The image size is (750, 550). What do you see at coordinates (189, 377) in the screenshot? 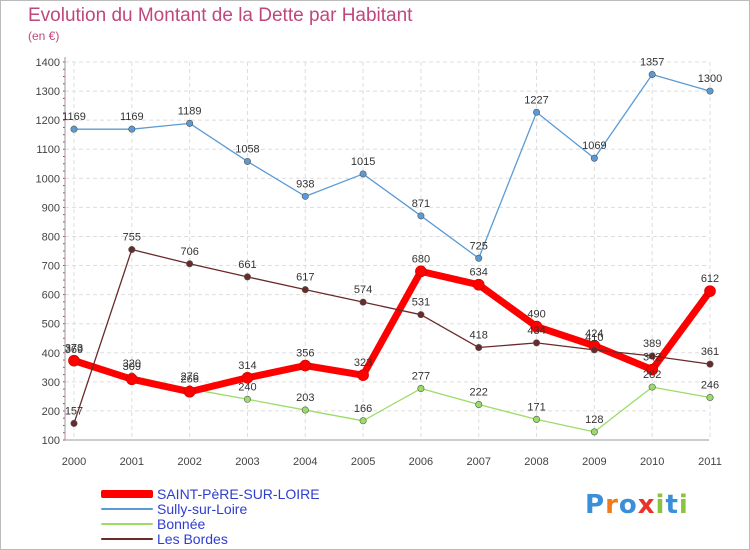
I see `data-label: 276` at bounding box center [189, 377].